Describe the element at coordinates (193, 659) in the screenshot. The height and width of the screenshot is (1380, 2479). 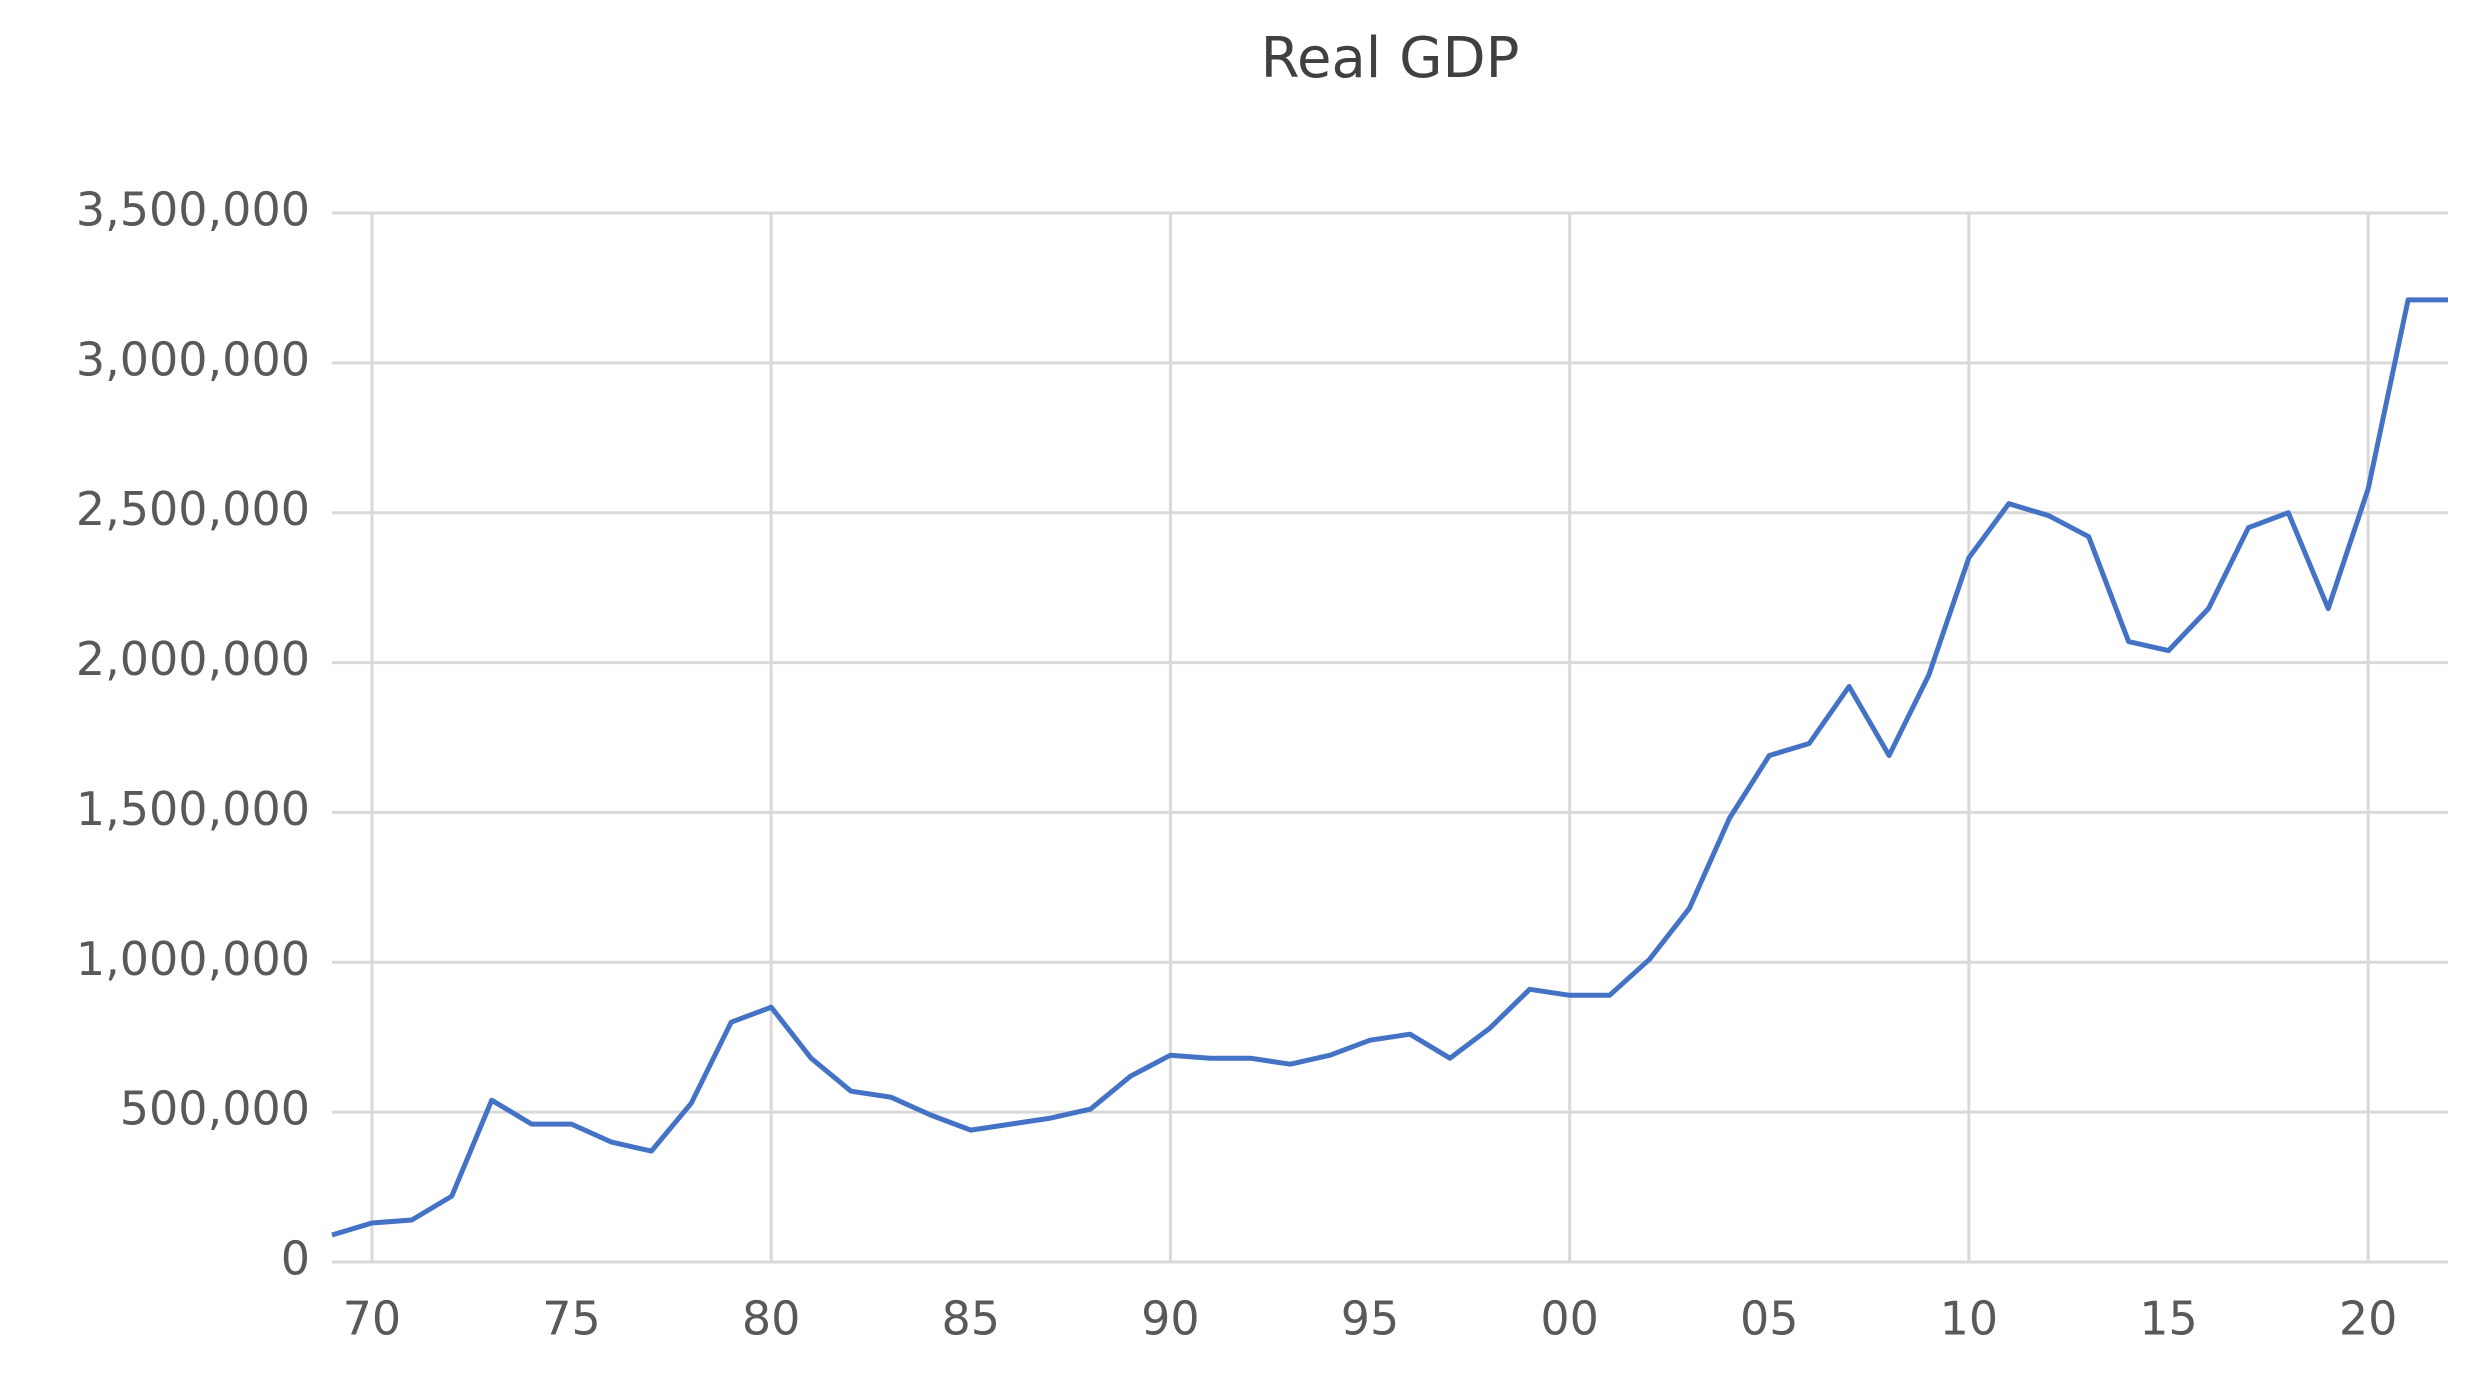
I see `y-tick-label: 2,000,000` at that location.